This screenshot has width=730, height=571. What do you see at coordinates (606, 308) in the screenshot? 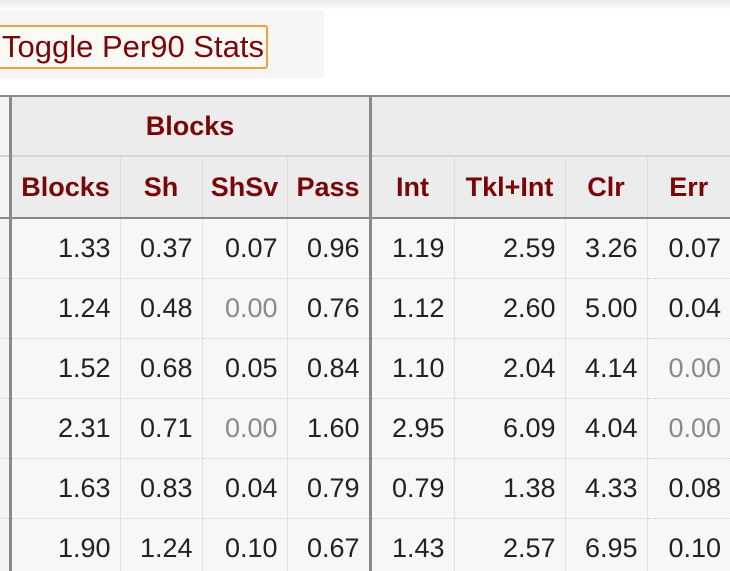
I see `cell-clr: 5.00` at bounding box center [606, 308].